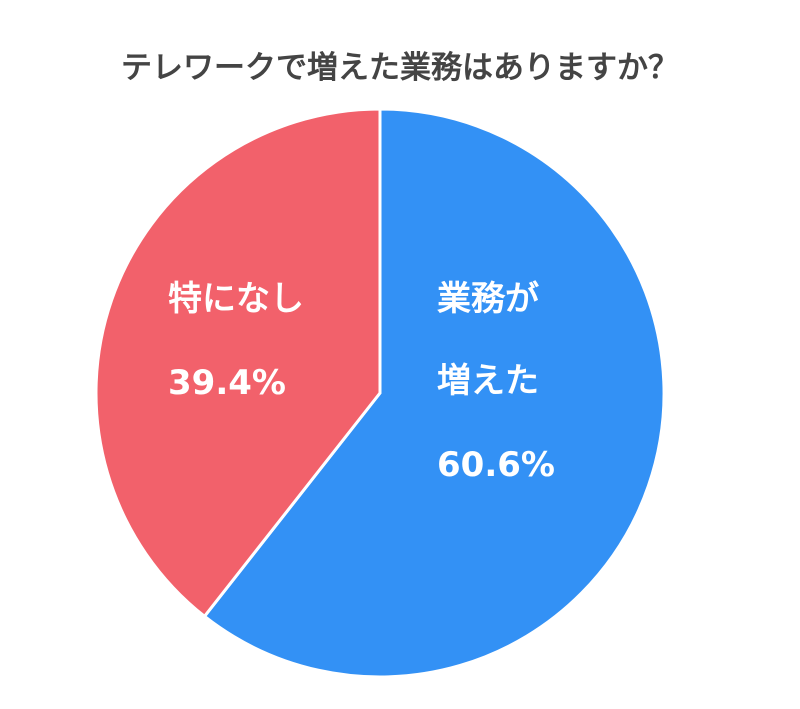  Describe the element at coordinates (236, 299) in the screenshot. I see `category-label: 特になし` at that location.